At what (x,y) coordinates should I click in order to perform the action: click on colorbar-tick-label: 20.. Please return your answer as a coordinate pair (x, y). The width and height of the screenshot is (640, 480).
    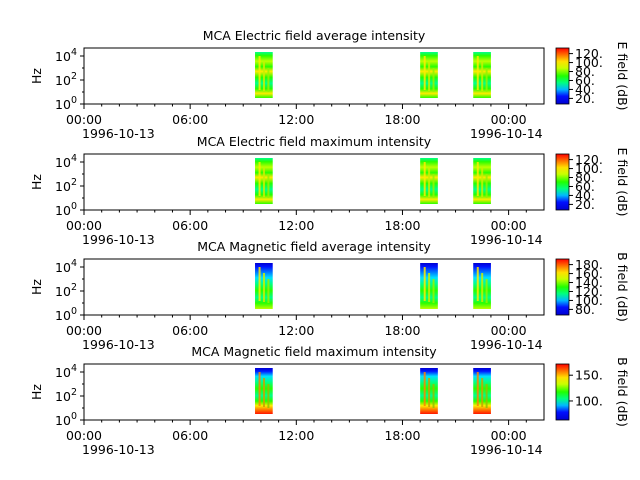
    Looking at the image, I should click on (585, 98).